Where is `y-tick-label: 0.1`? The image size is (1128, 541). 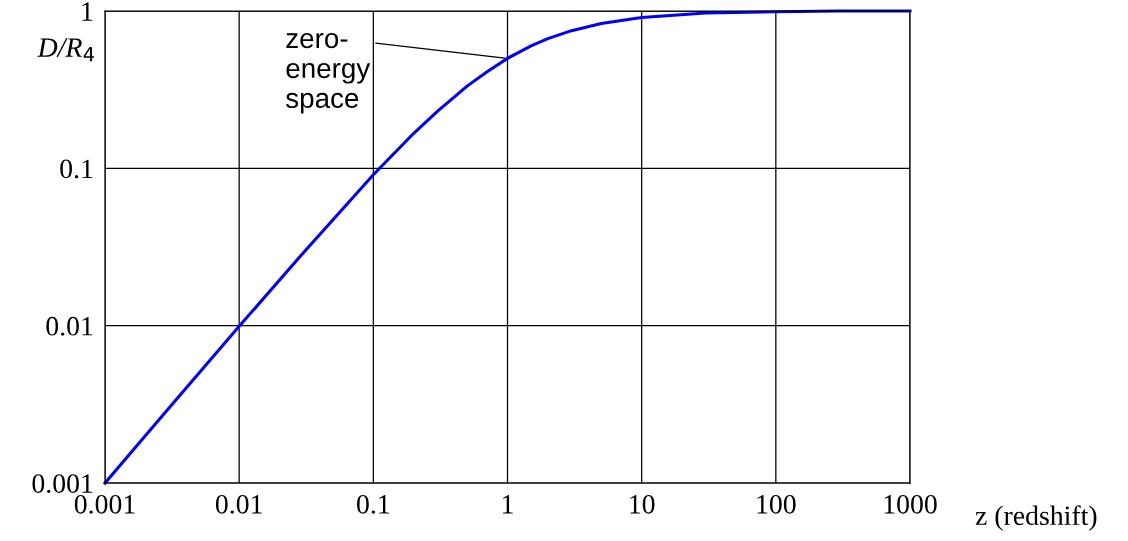 y-tick-label: 0.1 is located at coordinates (76, 169).